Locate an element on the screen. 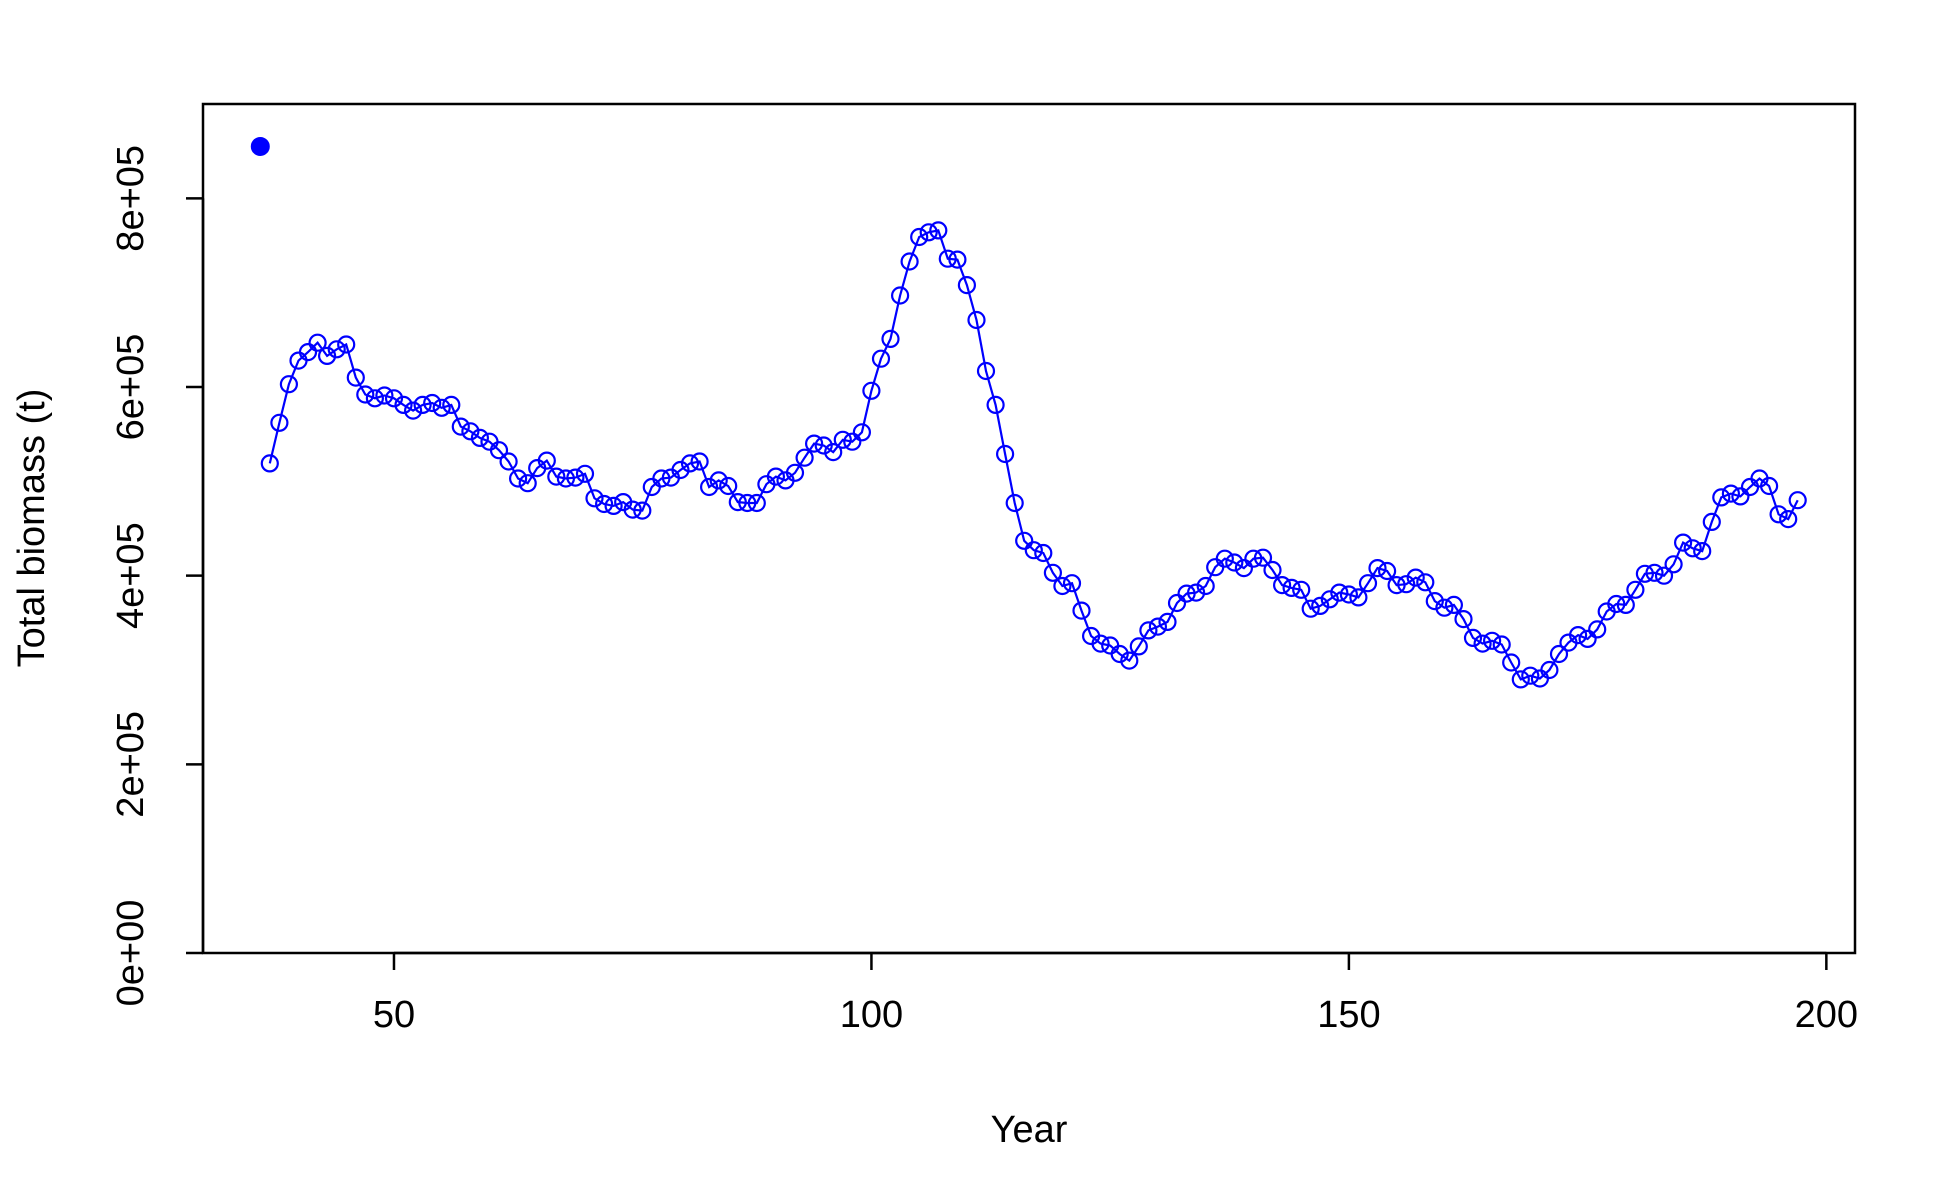 This screenshot has width=1950, height=1200. y-tick-label: 6e+05 is located at coordinates (131, 387).